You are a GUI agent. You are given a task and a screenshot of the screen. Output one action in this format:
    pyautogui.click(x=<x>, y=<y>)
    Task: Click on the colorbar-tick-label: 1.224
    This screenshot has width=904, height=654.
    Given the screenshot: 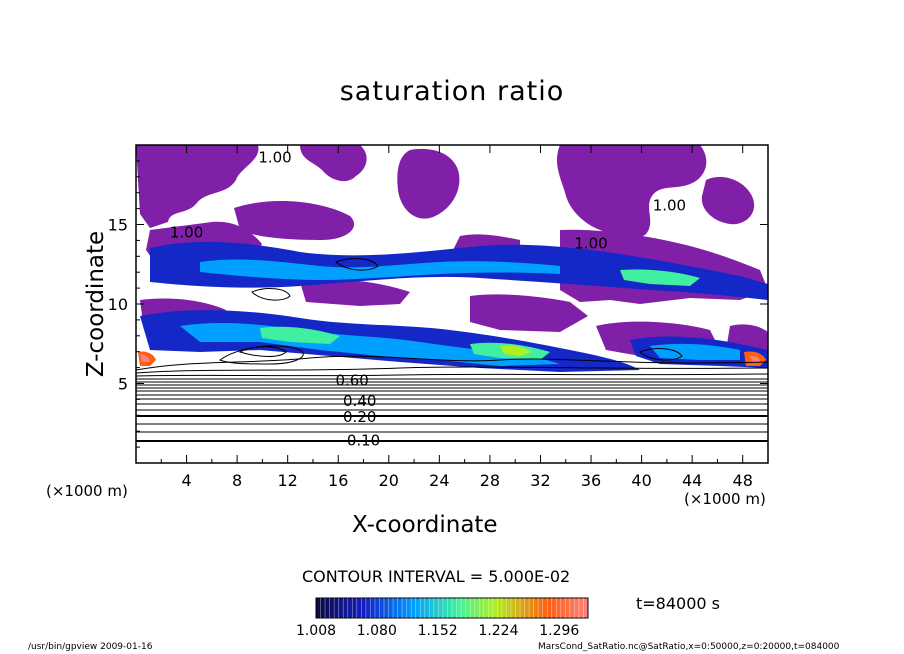 What is the action you would take?
    pyautogui.click(x=498, y=631)
    